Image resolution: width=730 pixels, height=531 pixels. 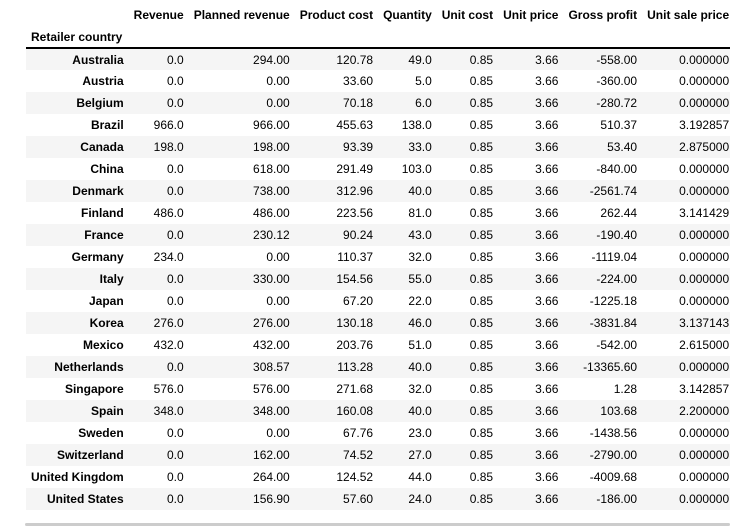 I want to click on cell: 53.40, so click(x=622, y=147).